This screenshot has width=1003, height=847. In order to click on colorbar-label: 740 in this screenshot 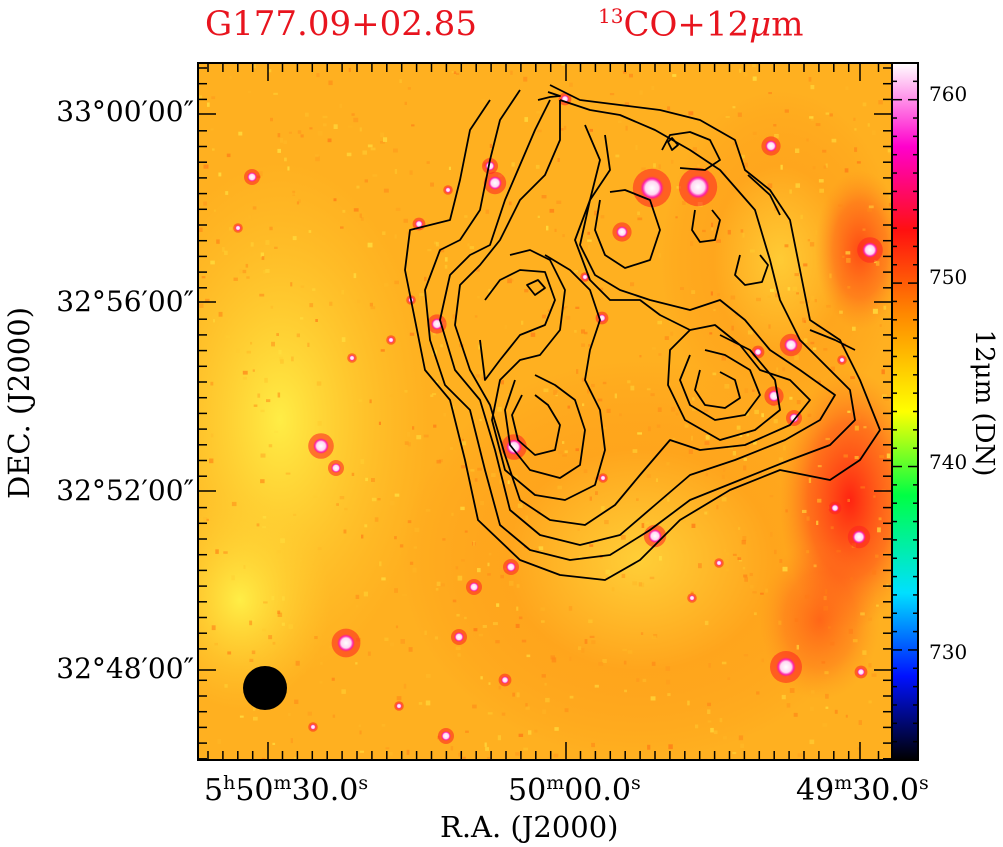, I will do `click(948, 462)`.